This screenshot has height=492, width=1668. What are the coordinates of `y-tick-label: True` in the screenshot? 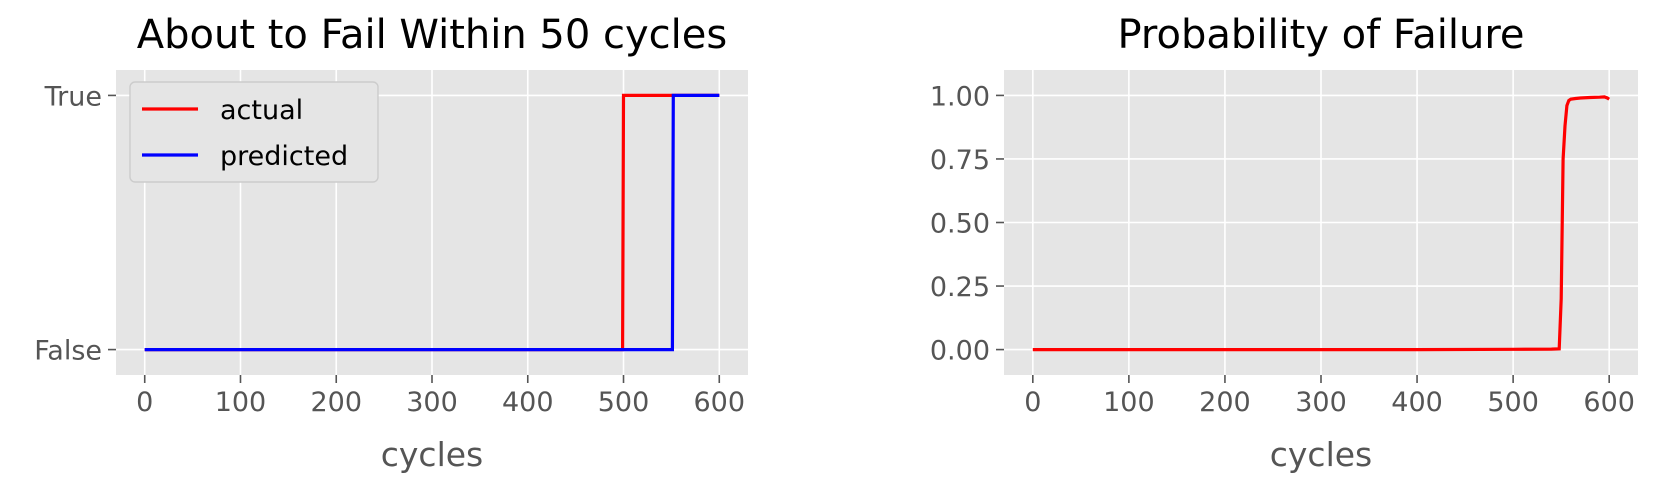 It's located at (73, 96).